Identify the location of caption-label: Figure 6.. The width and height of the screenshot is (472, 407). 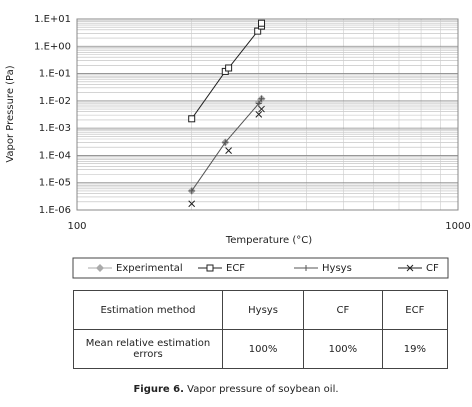
(158, 389).